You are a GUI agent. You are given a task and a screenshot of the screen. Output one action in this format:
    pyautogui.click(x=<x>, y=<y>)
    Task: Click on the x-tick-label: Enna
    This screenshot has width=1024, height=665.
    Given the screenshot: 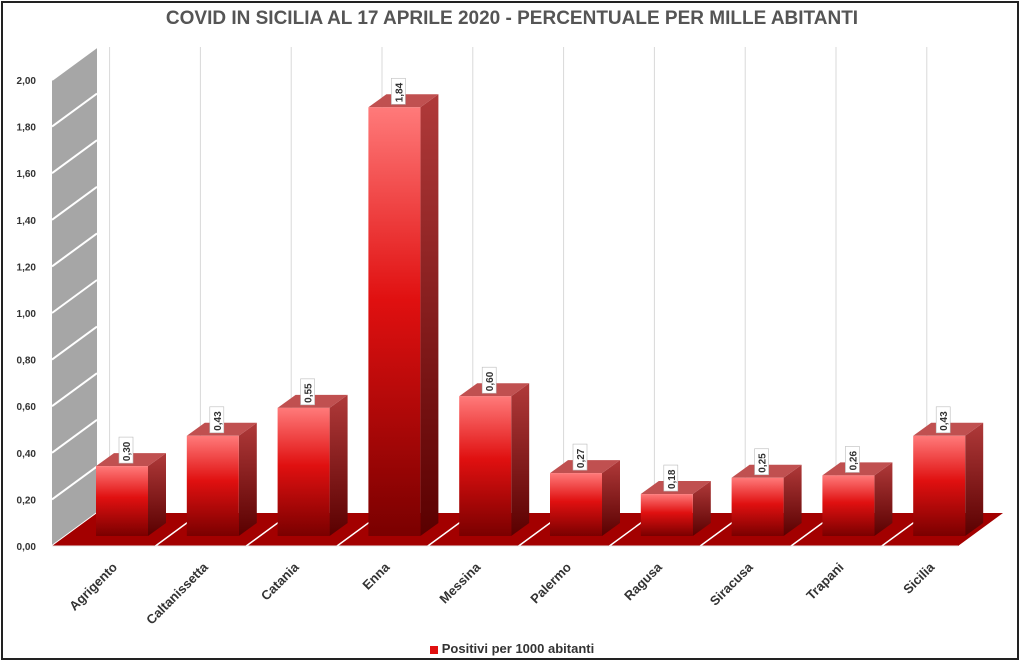 What is the action you would take?
    pyautogui.click(x=376, y=576)
    